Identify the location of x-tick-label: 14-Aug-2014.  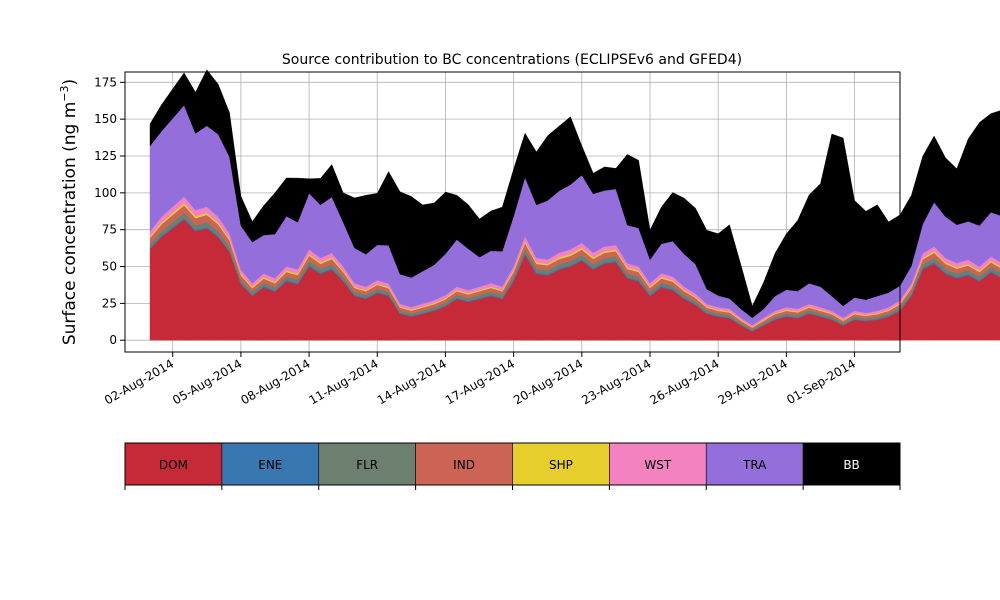
(412, 381).